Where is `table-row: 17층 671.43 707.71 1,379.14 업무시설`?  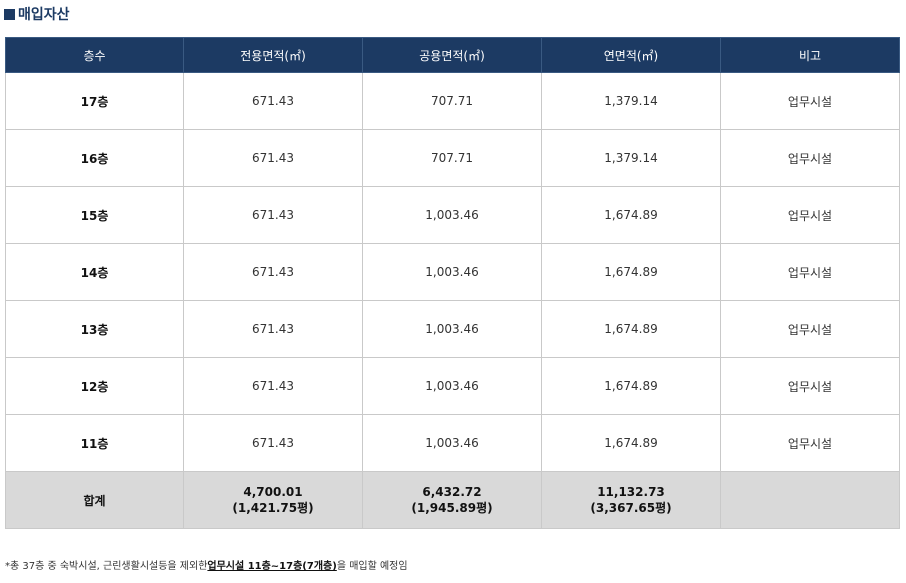
table-row: 17층 671.43 707.71 1,379.14 업무시설 is located at coordinates (452, 101).